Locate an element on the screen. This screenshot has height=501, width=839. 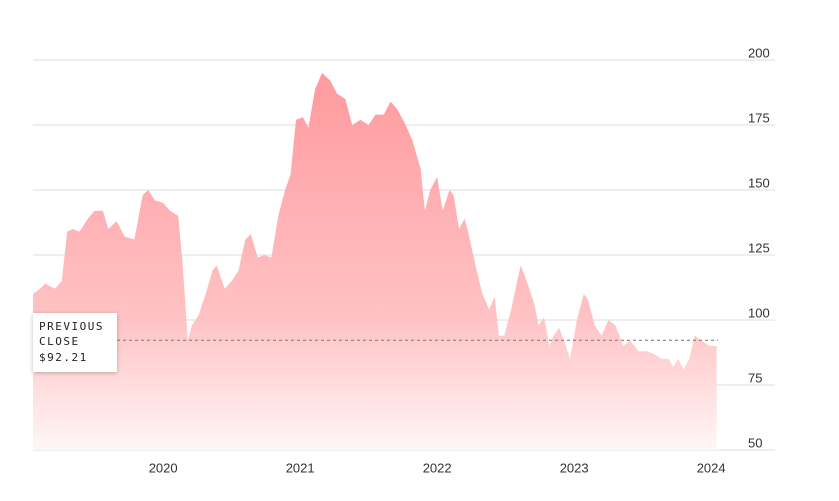
y-tick-label: 50 is located at coordinates (755, 442).